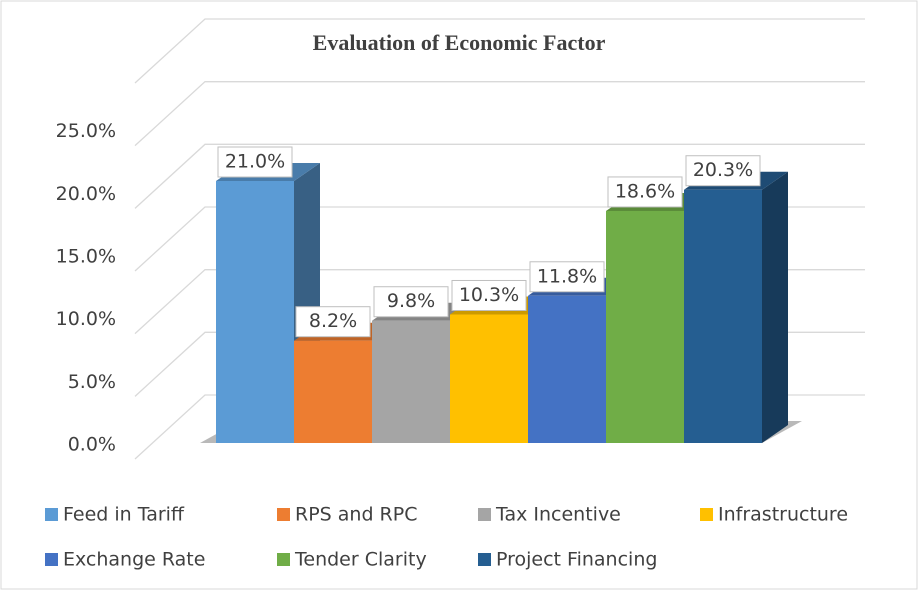  I want to click on y-tick-label: 5.0%, so click(92, 382).